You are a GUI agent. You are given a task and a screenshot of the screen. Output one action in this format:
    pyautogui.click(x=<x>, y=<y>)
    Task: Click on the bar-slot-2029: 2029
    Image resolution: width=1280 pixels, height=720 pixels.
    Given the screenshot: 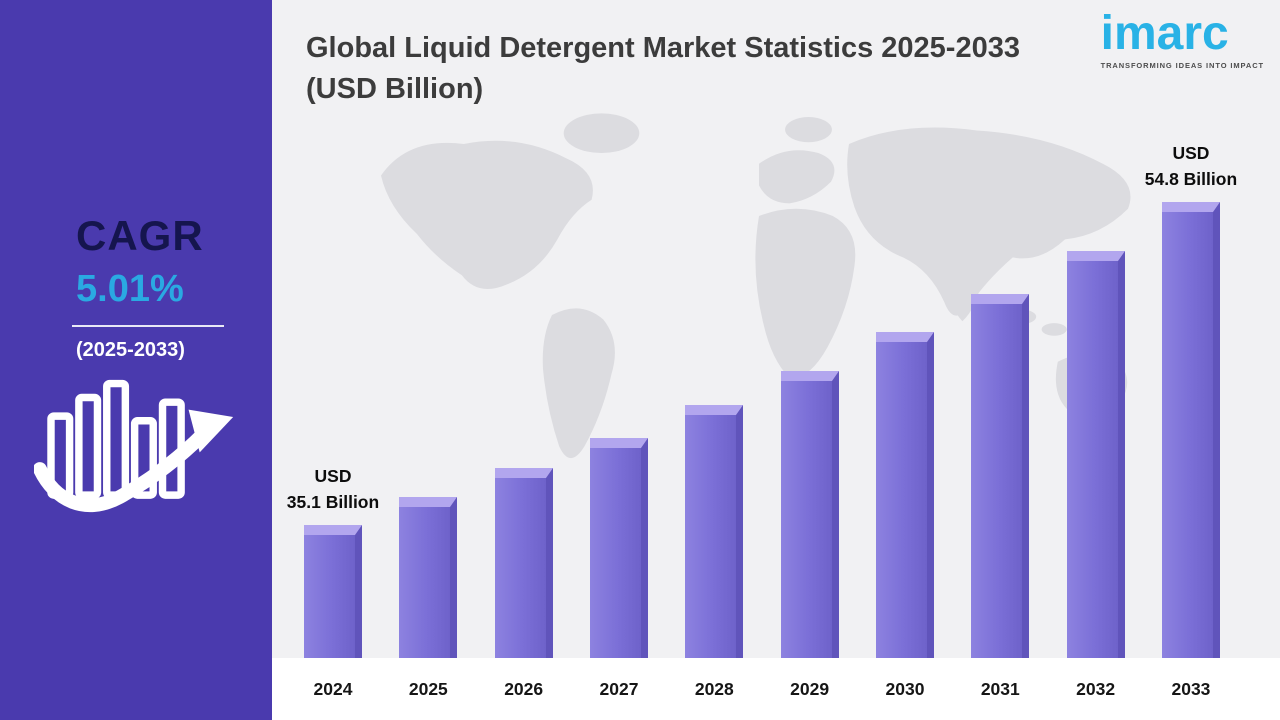 What is the action you would take?
    pyautogui.click(x=810, y=430)
    